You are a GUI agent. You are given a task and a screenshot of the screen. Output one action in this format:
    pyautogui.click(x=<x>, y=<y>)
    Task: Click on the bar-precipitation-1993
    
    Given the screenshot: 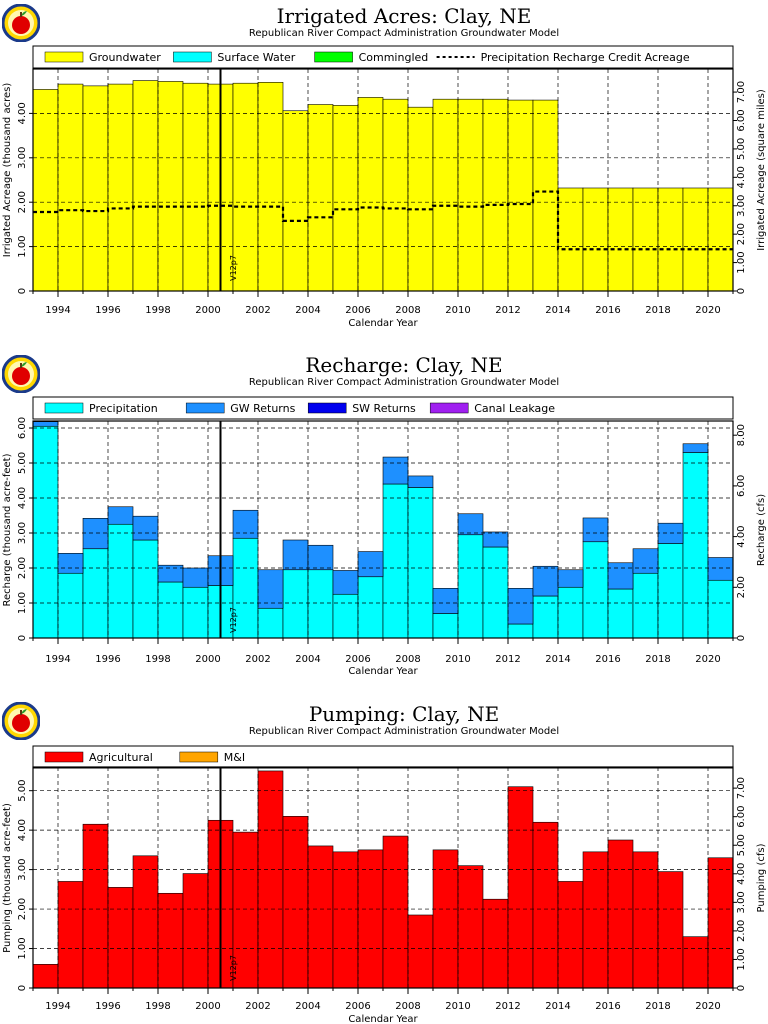 What is the action you would take?
    pyautogui.click(x=45, y=532)
    